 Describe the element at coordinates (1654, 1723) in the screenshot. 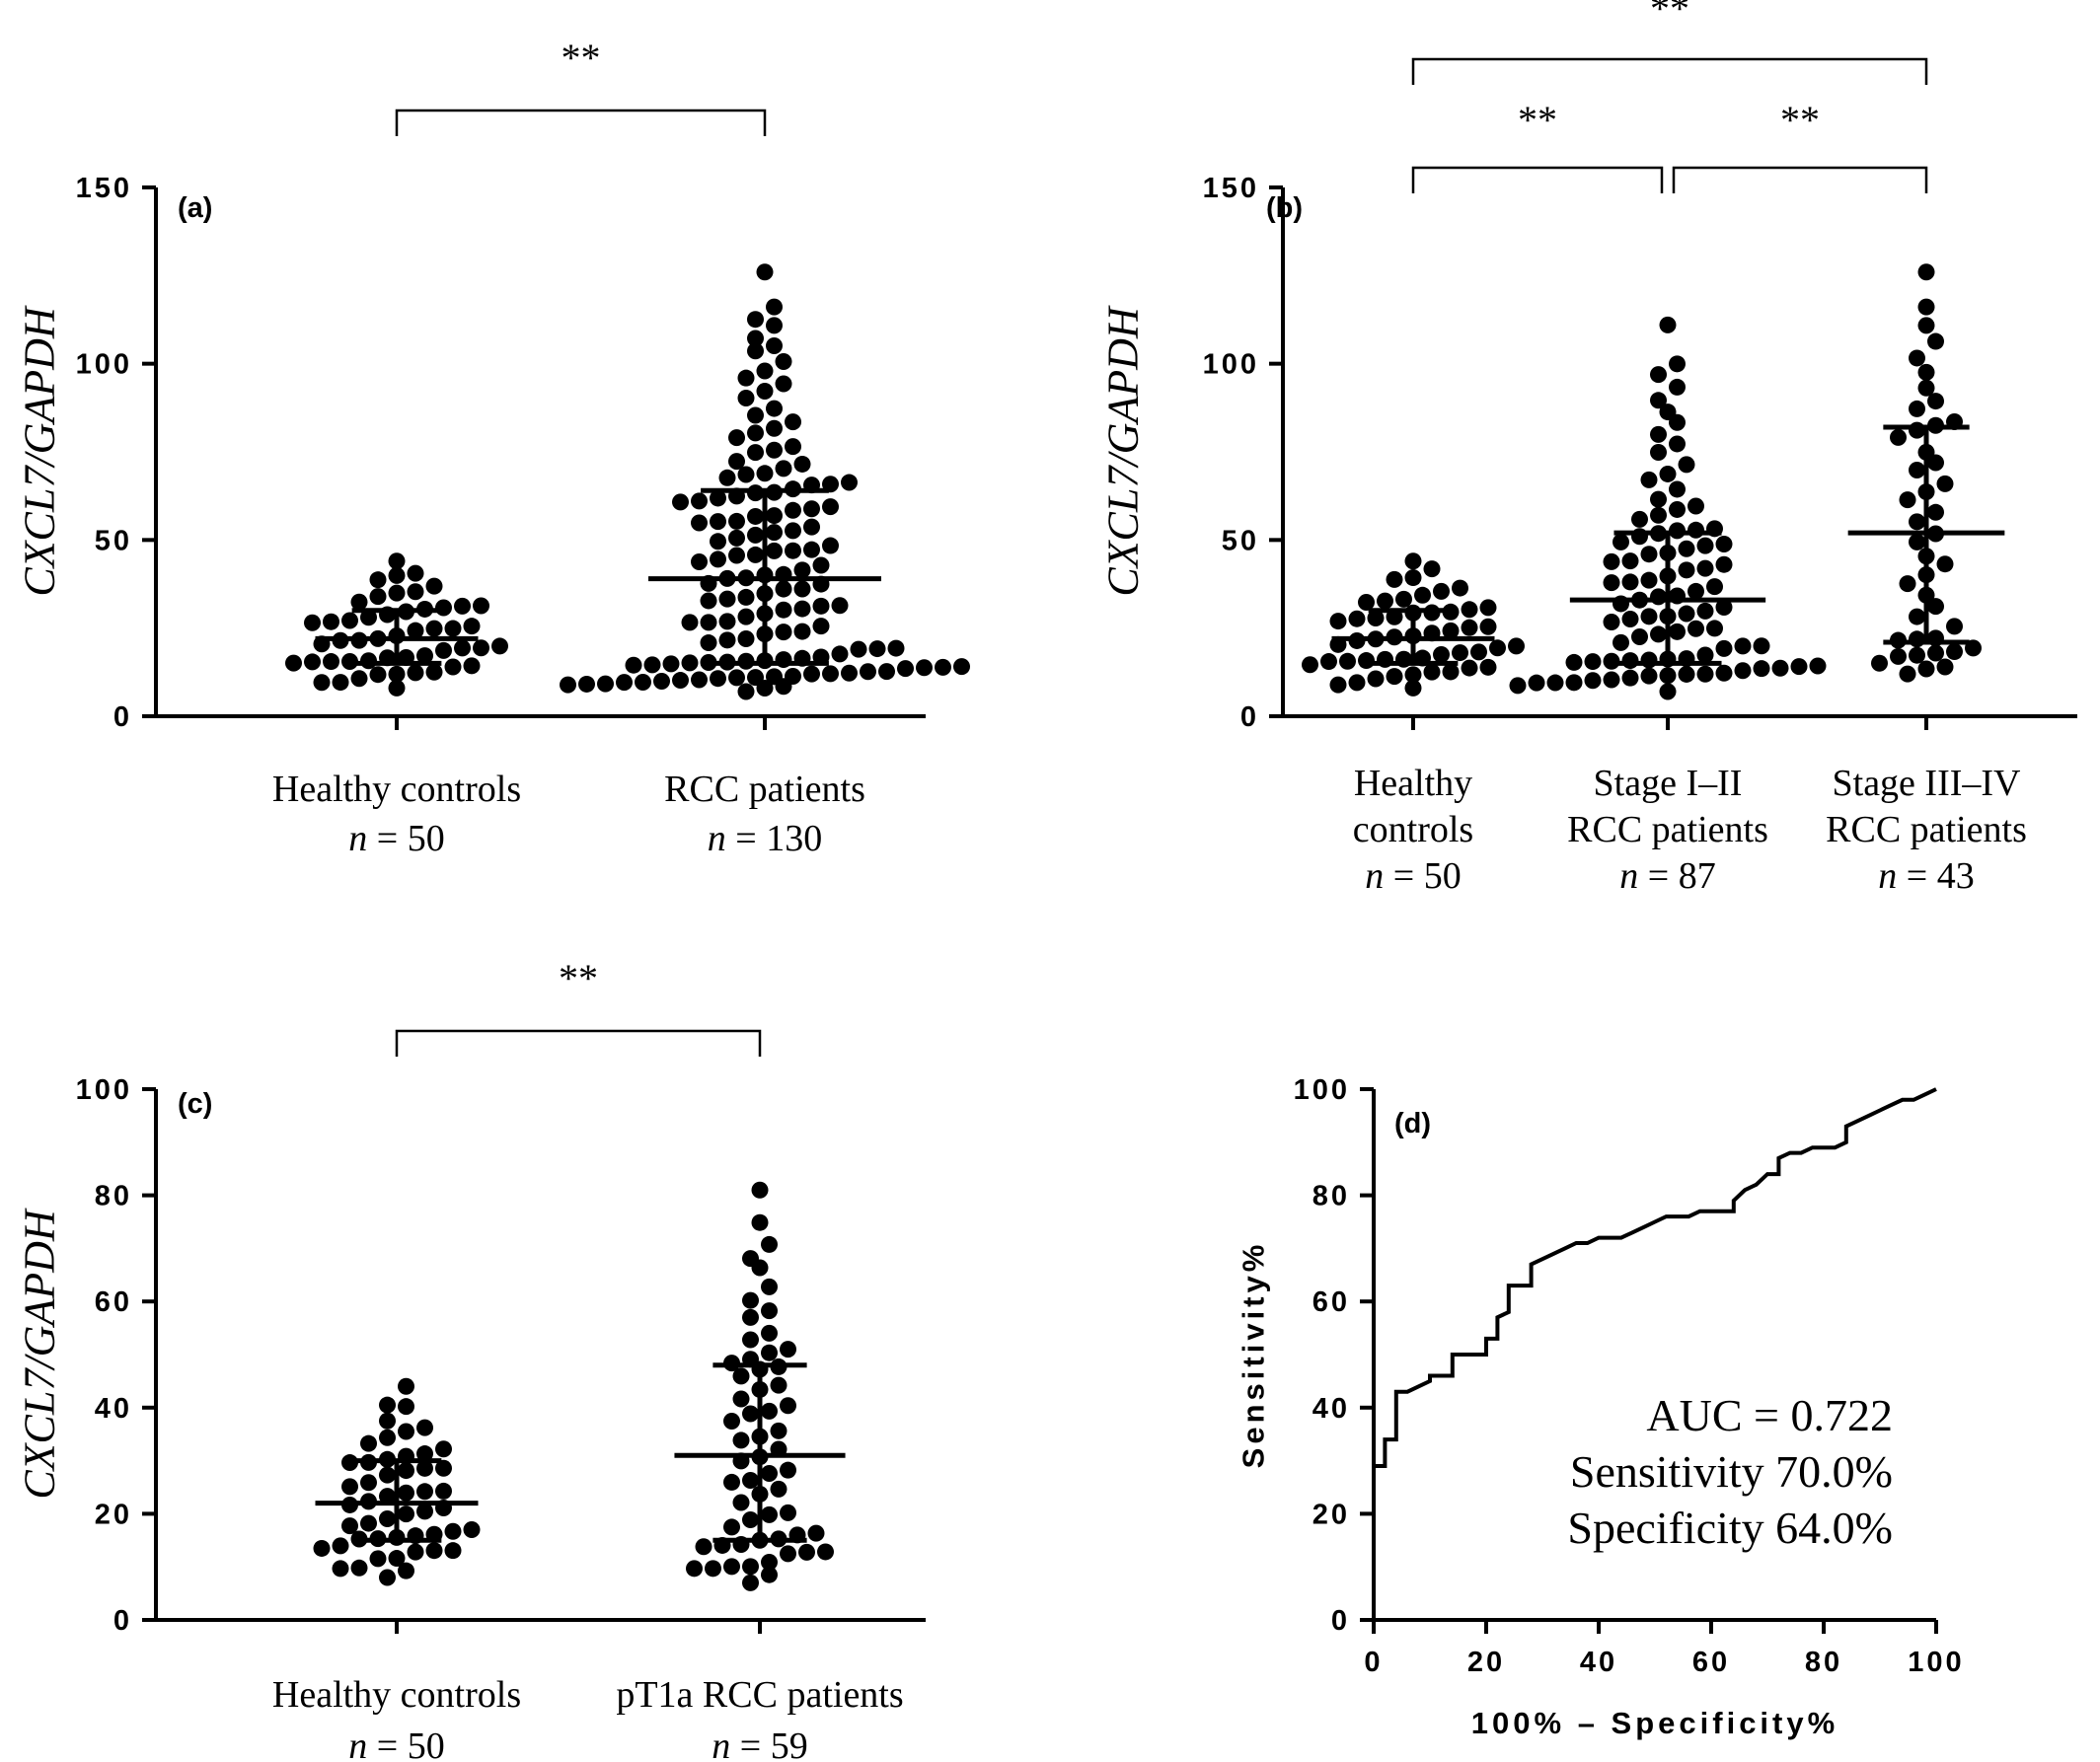

I see `x-axis-label: 100% – Specificity%` at that location.